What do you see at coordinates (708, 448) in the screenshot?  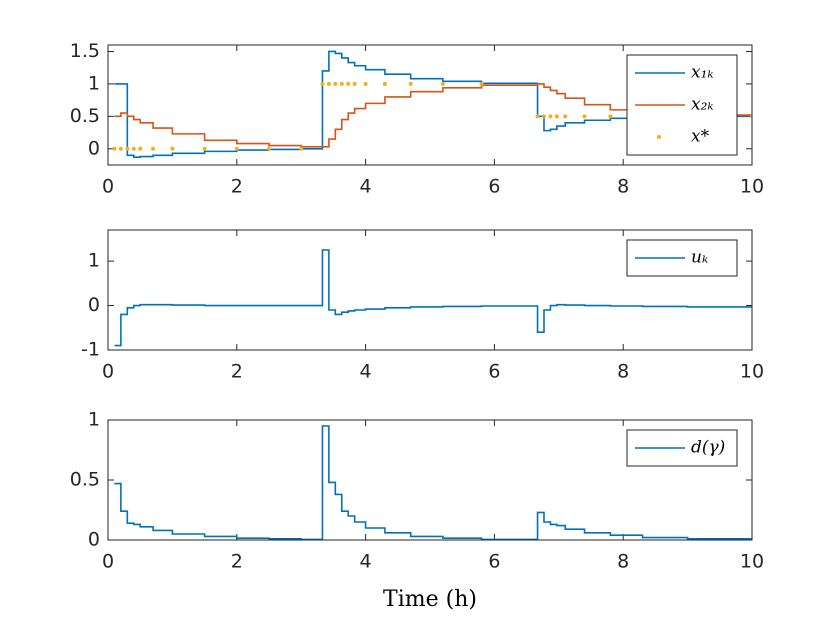 I see `legend-label: d(γ)` at bounding box center [708, 448].